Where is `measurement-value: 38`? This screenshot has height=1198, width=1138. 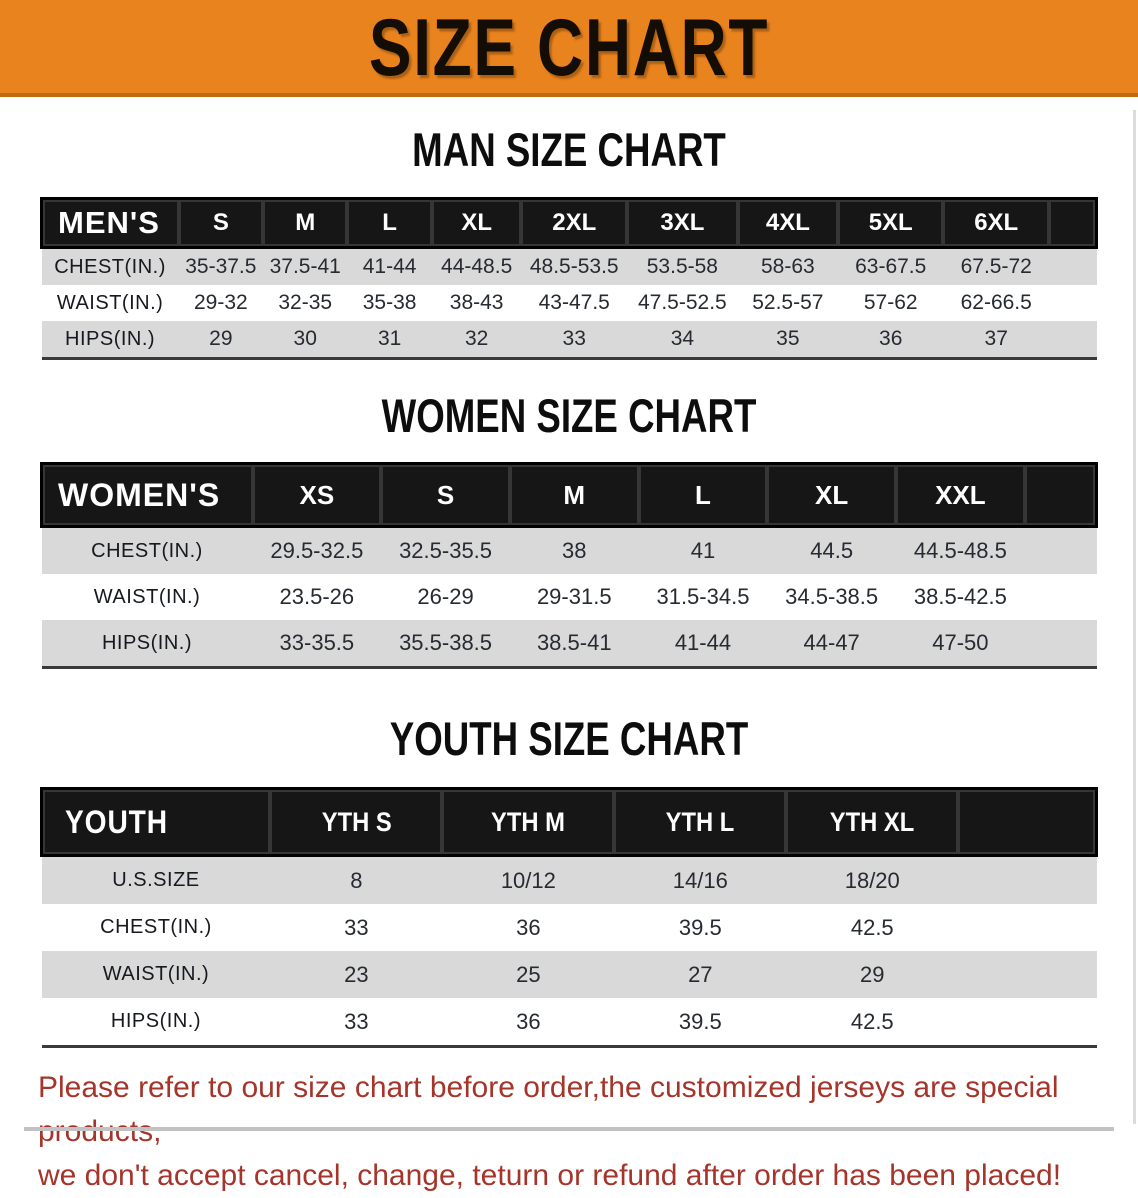 measurement-value: 38 is located at coordinates (574, 550).